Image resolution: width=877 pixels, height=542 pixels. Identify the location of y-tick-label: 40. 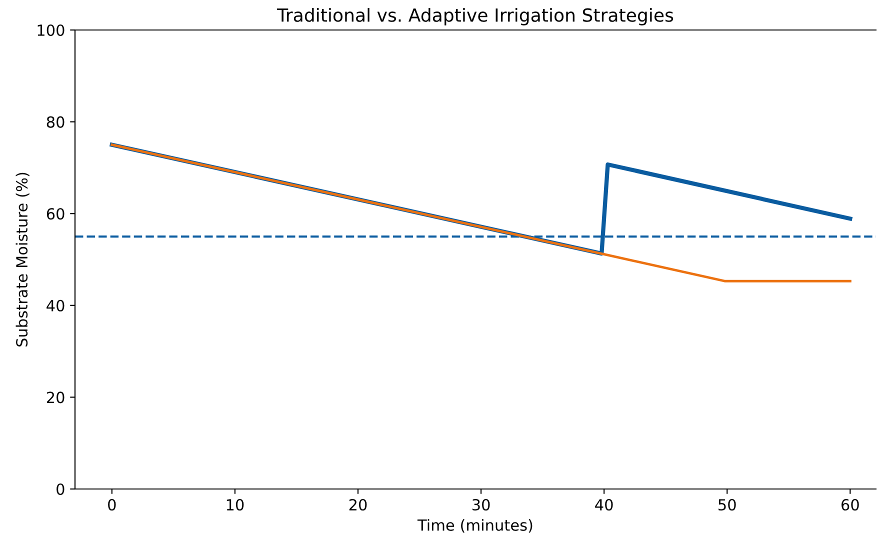
(55, 306).